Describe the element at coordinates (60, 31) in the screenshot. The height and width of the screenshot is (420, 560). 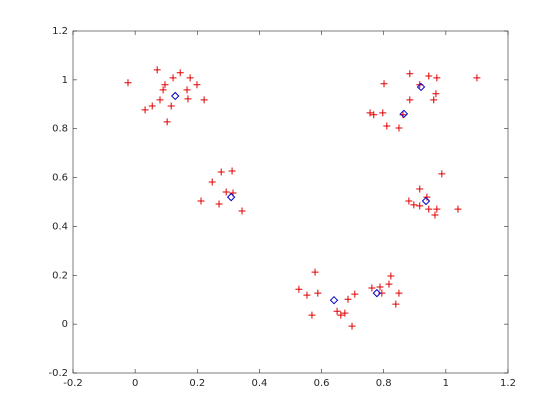
I see `y-tick-label: 1.2` at that location.